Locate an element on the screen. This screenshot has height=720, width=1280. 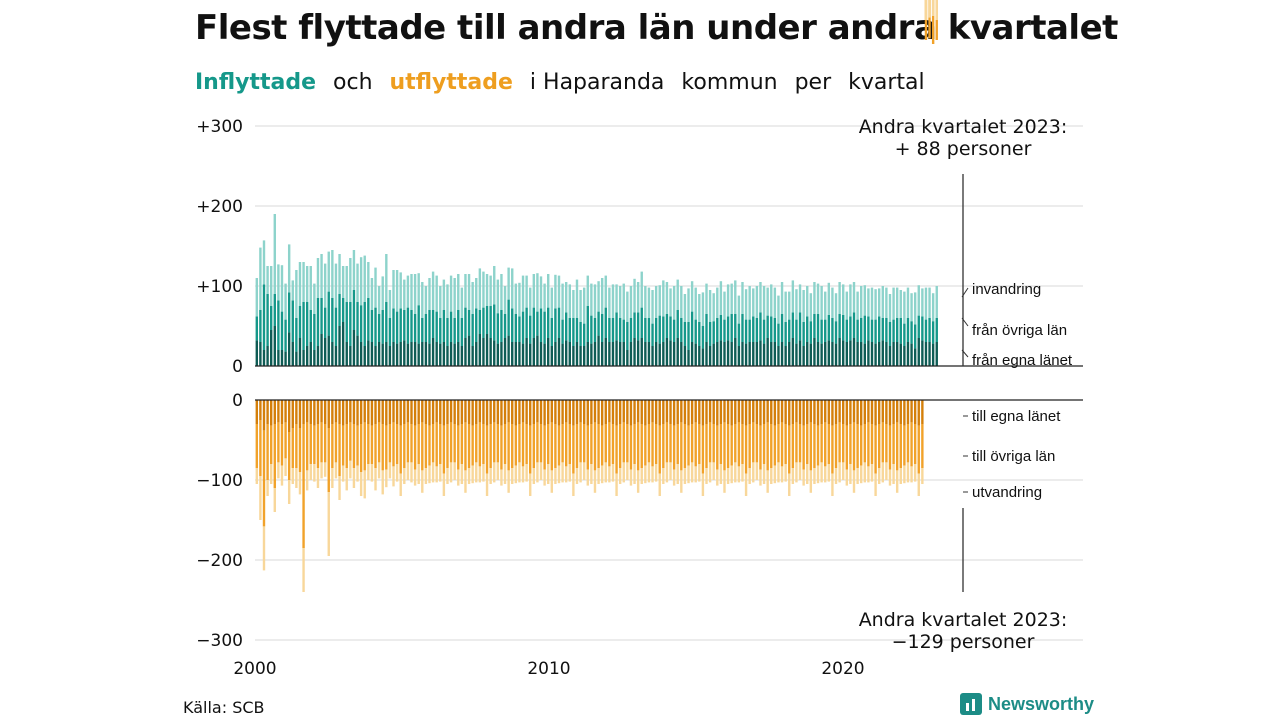
subtitle-kvartal: kvartal is located at coordinates (886, 82).